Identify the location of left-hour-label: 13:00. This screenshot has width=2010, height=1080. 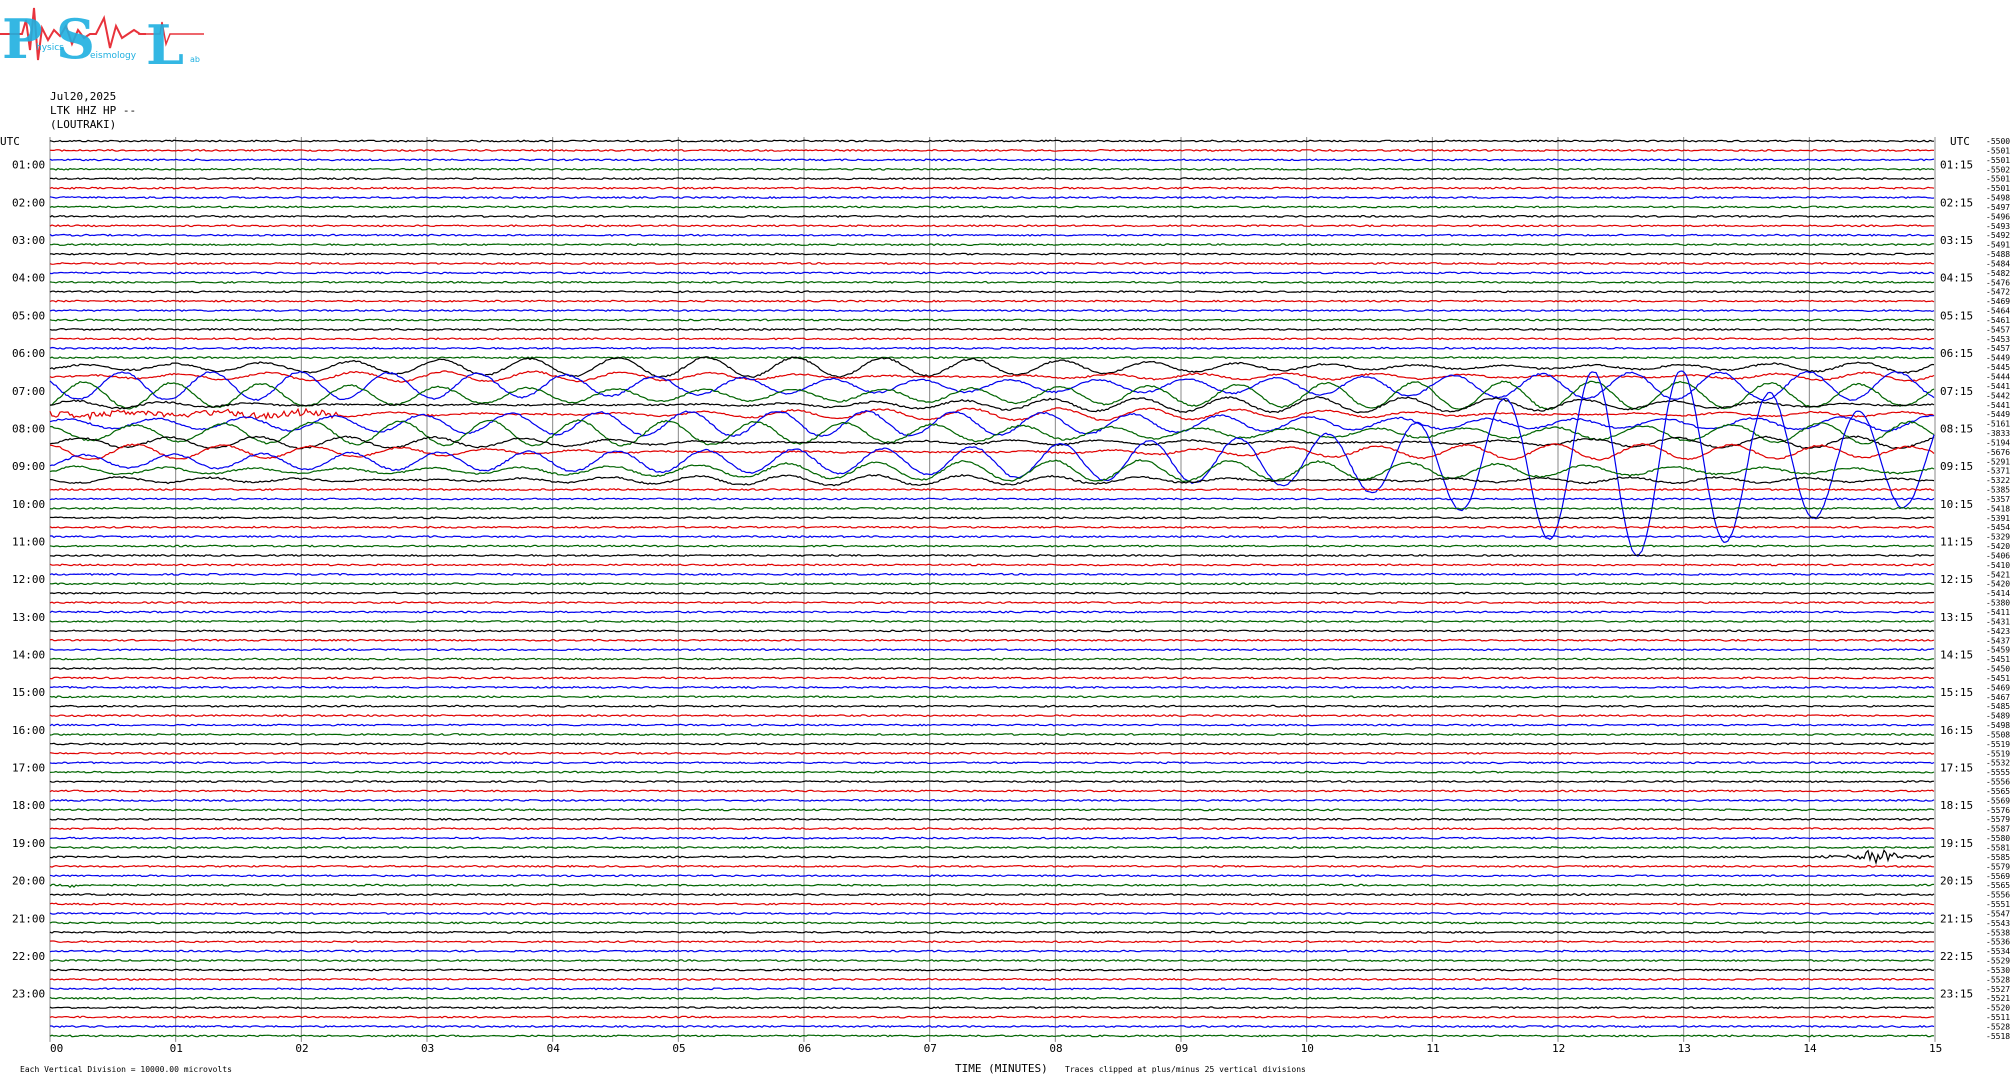
(28, 617).